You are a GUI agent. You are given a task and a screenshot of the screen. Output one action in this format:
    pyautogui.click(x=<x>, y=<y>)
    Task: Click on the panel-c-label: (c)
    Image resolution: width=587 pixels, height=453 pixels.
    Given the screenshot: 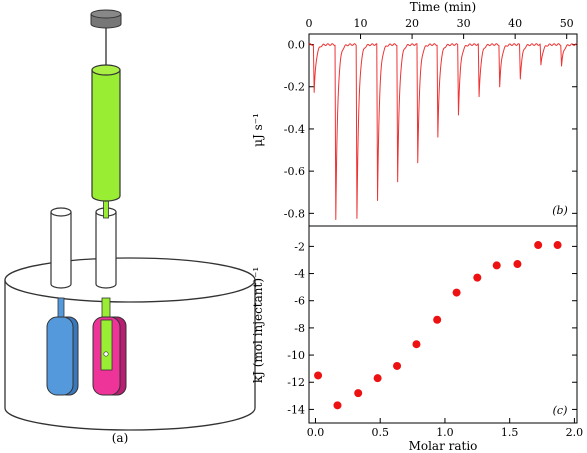 What is the action you would take?
    pyautogui.click(x=560, y=410)
    